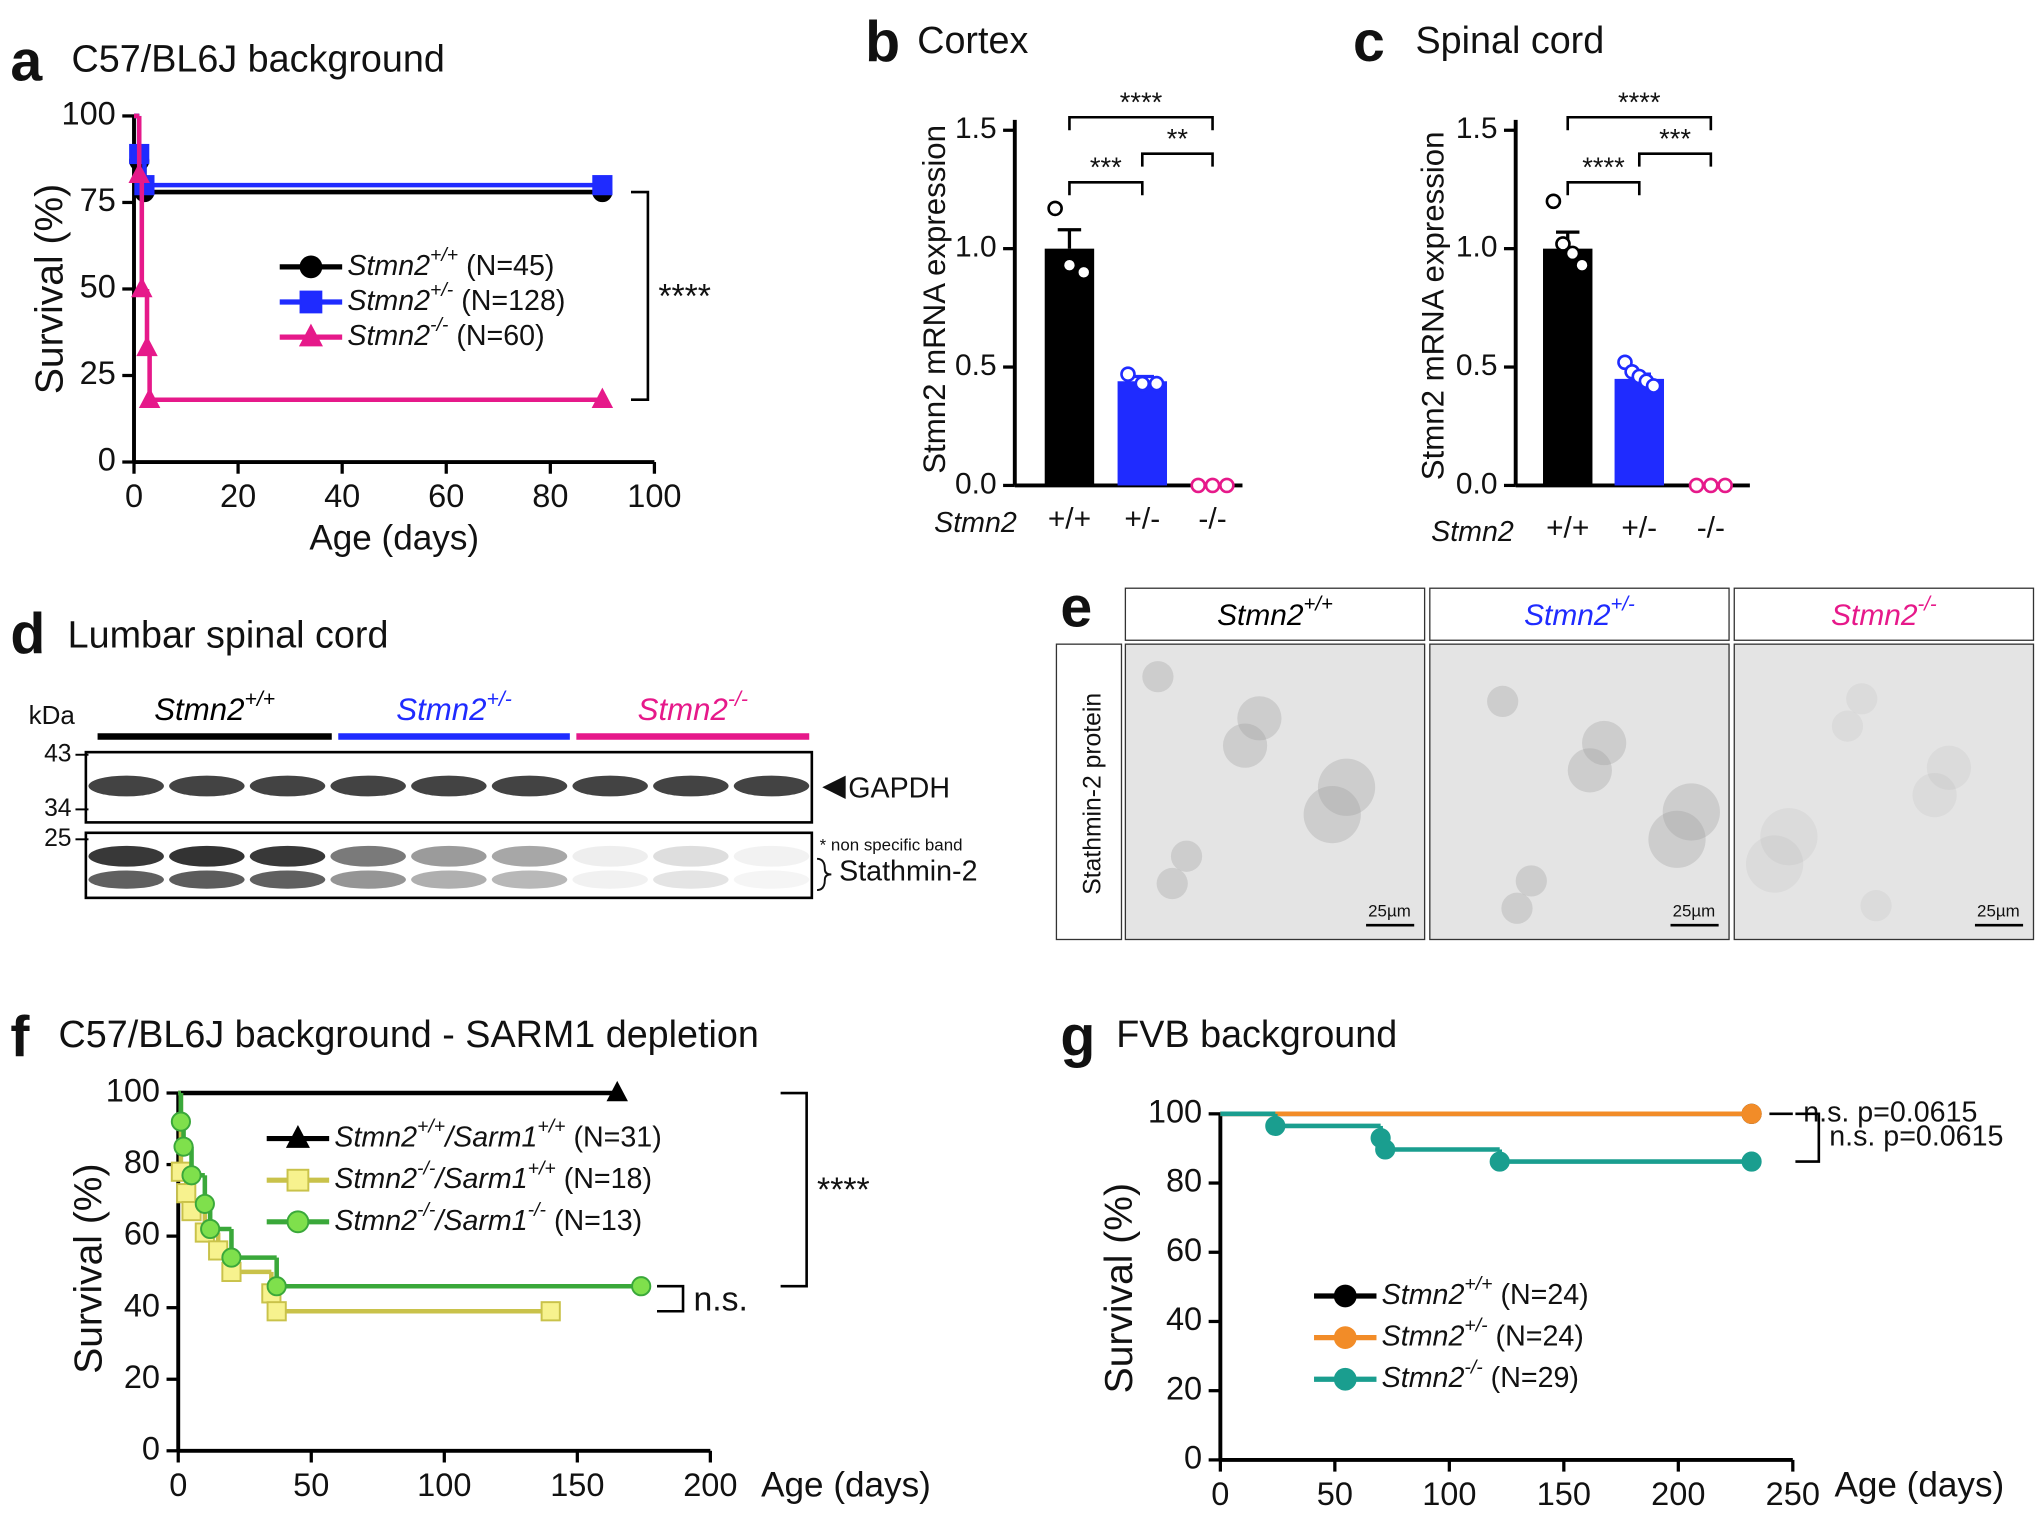 The width and height of the screenshot is (2040, 1516). I want to click on group-label: Stmn2+/-, so click(454, 708).